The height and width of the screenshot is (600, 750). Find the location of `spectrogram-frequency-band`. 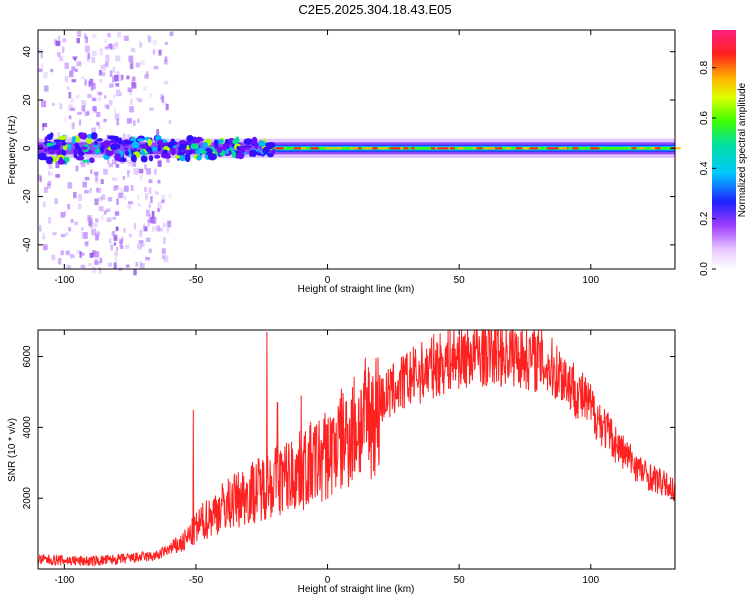

spectrogram-frequency-band is located at coordinates (359, 148).